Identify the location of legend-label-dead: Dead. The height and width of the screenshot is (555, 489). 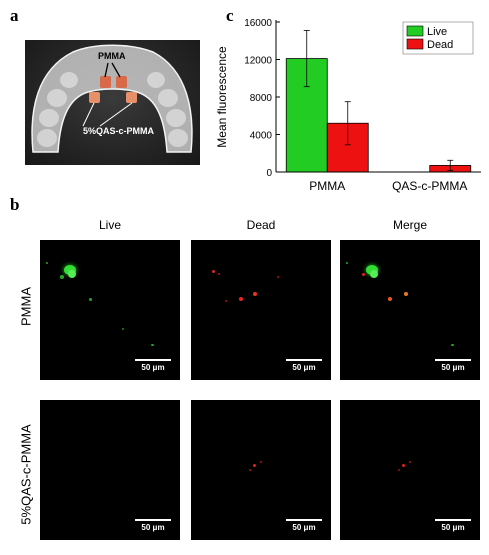
(440, 45).